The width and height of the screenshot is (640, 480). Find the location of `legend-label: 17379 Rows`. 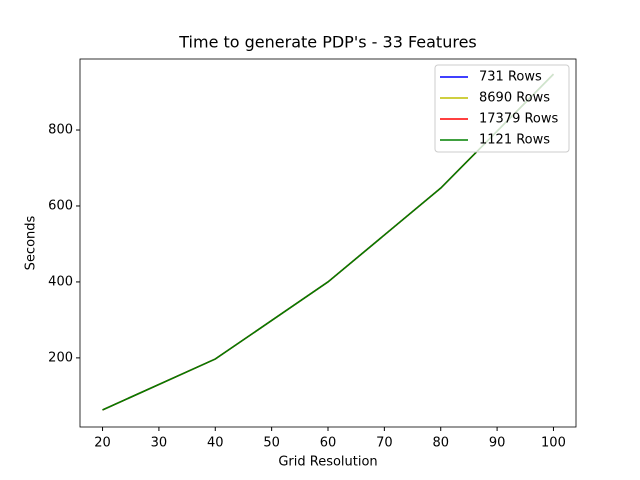

legend-label: 17379 Rows is located at coordinates (519, 119).